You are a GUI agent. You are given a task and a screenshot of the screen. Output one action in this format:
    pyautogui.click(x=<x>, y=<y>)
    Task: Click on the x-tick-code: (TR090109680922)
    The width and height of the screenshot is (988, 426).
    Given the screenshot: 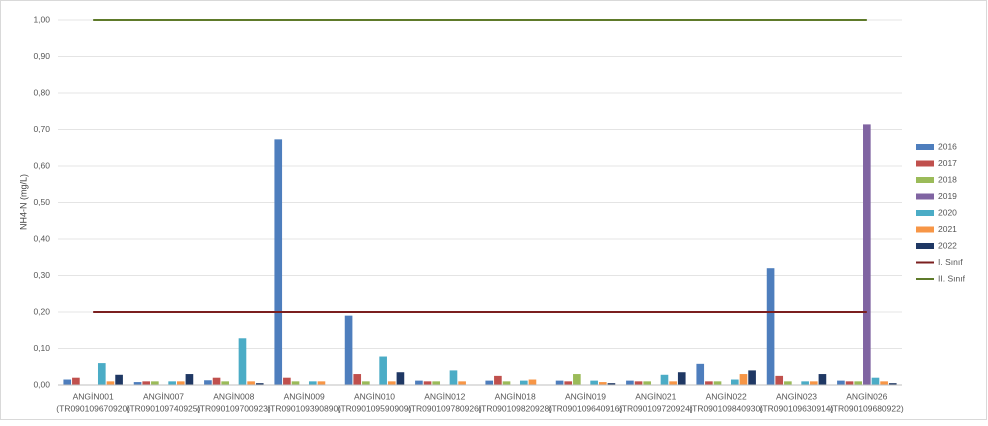 What is the action you would take?
    pyautogui.click(x=867, y=408)
    